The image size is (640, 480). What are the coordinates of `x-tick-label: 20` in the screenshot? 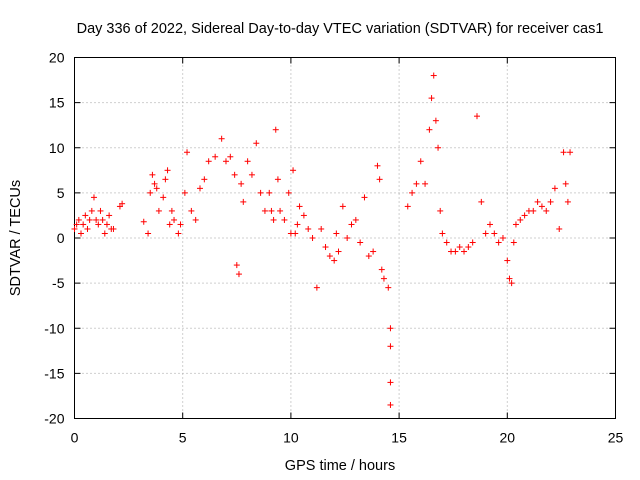 It's located at (508, 438).